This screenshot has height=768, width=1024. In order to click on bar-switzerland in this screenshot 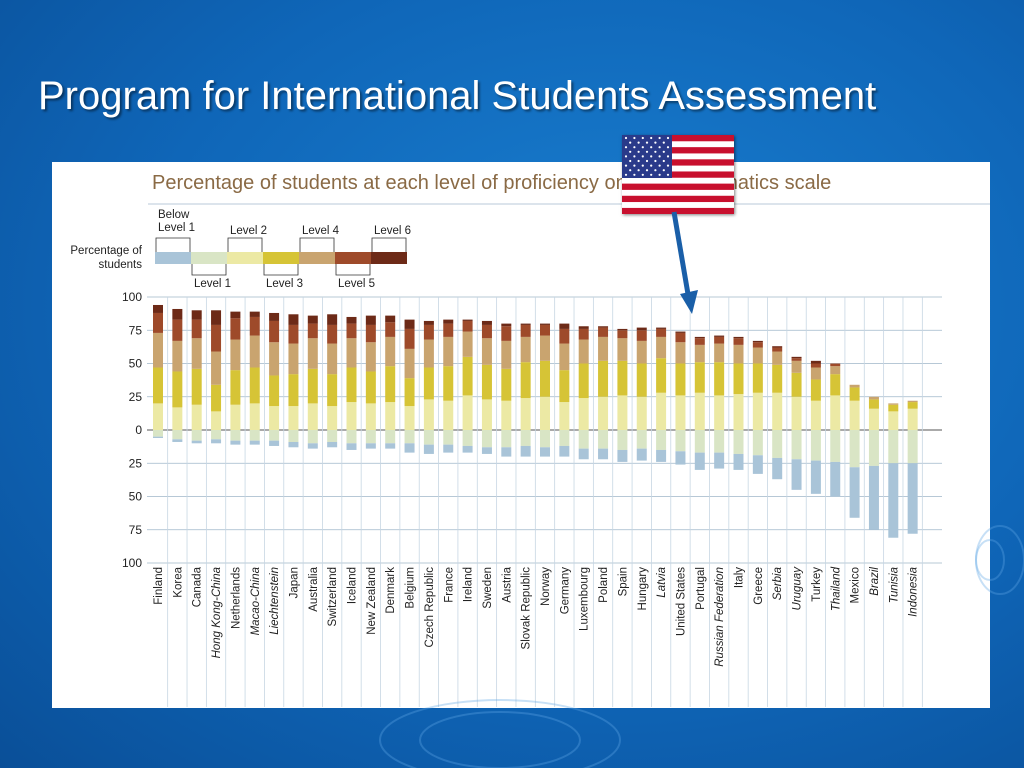, I will do `click(332, 381)`.